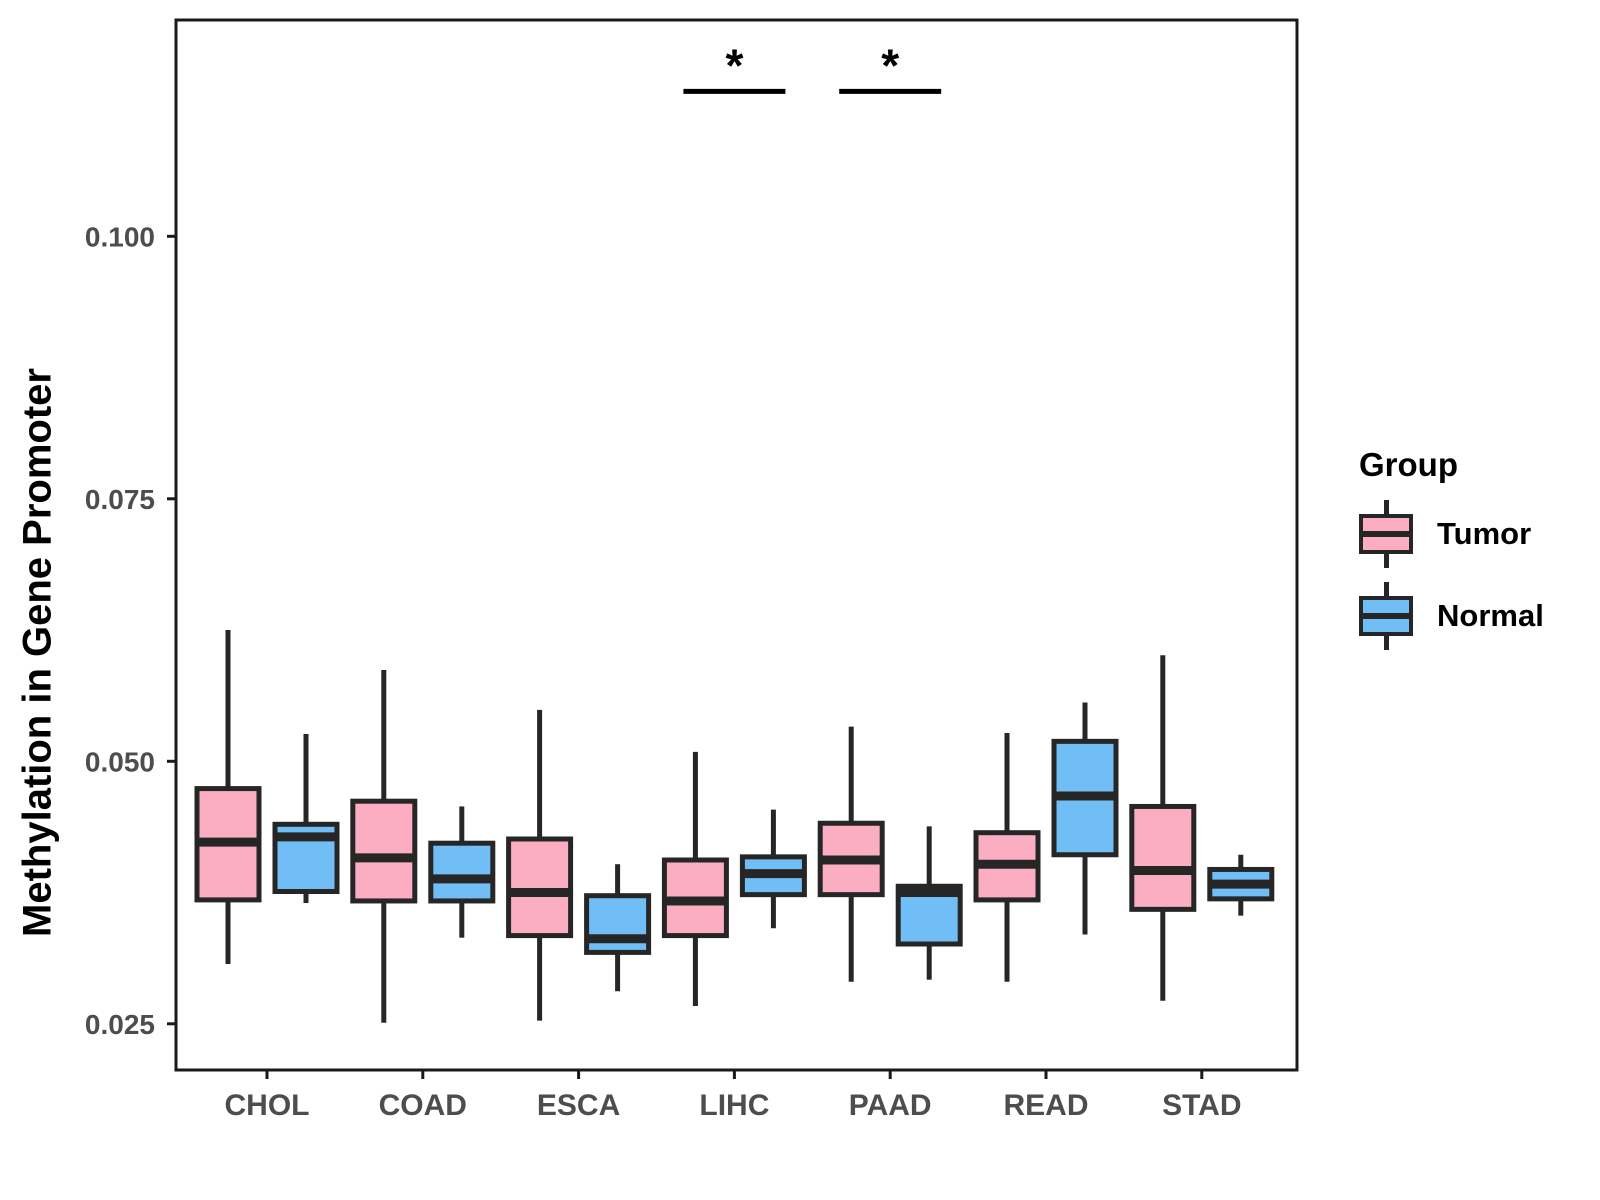 The image size is (1600, 1200). Describe the element at coordinates (1201, 1105) in the screenshot. I see `x-tick-label-stad: STAD` at that location.